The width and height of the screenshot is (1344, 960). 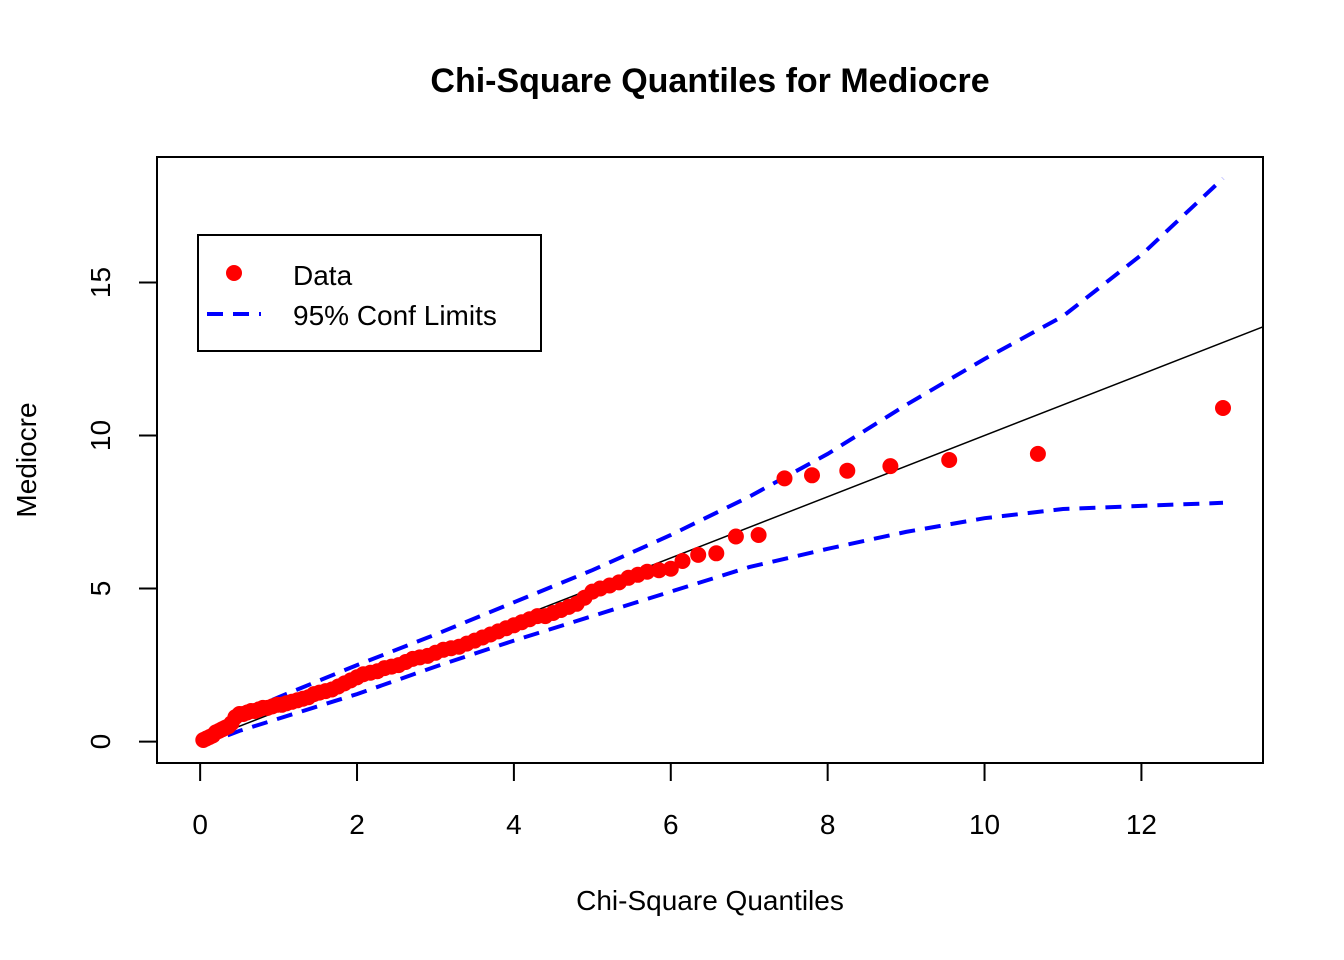 What do you see at coordinates (828, 824) in the screenshot?
I see `x-tick-label: 8` at bounding box center [828, 824].